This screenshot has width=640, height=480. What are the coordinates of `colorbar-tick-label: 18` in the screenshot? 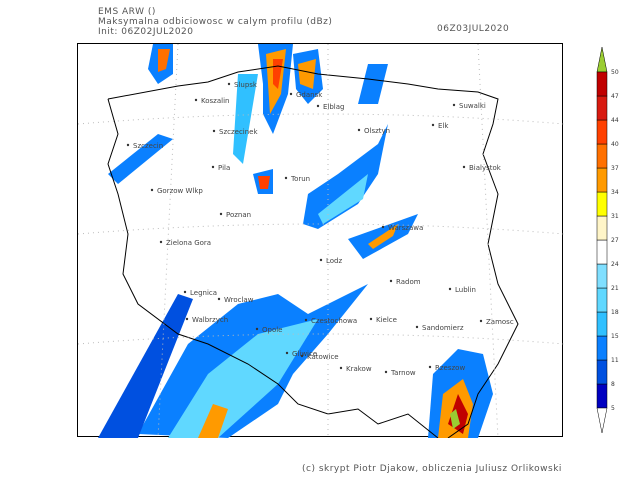 It's located at (615, 312).